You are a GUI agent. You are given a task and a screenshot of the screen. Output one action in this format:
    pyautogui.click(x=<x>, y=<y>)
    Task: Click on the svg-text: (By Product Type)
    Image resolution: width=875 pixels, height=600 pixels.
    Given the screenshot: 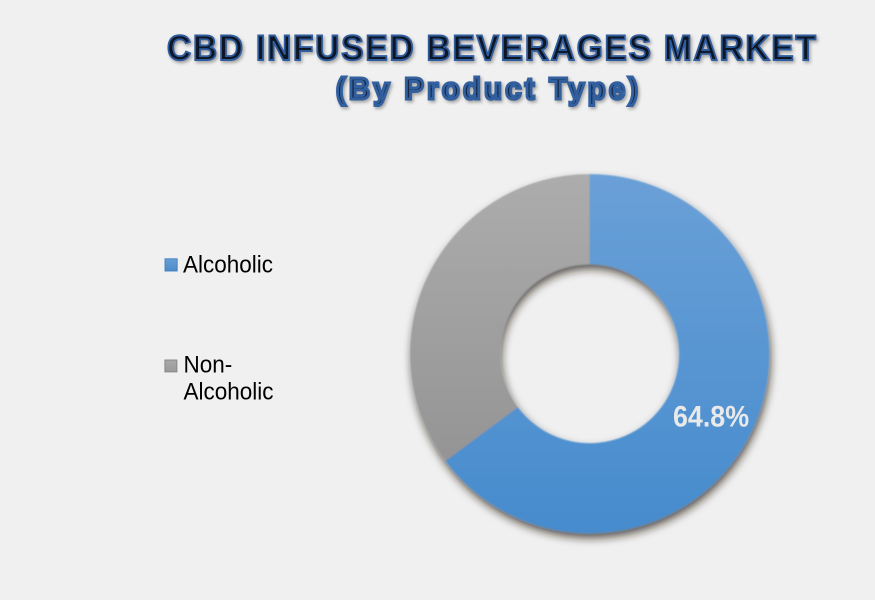 What is the action you would take?
    pyautogui.click(x=488, y=89)
    